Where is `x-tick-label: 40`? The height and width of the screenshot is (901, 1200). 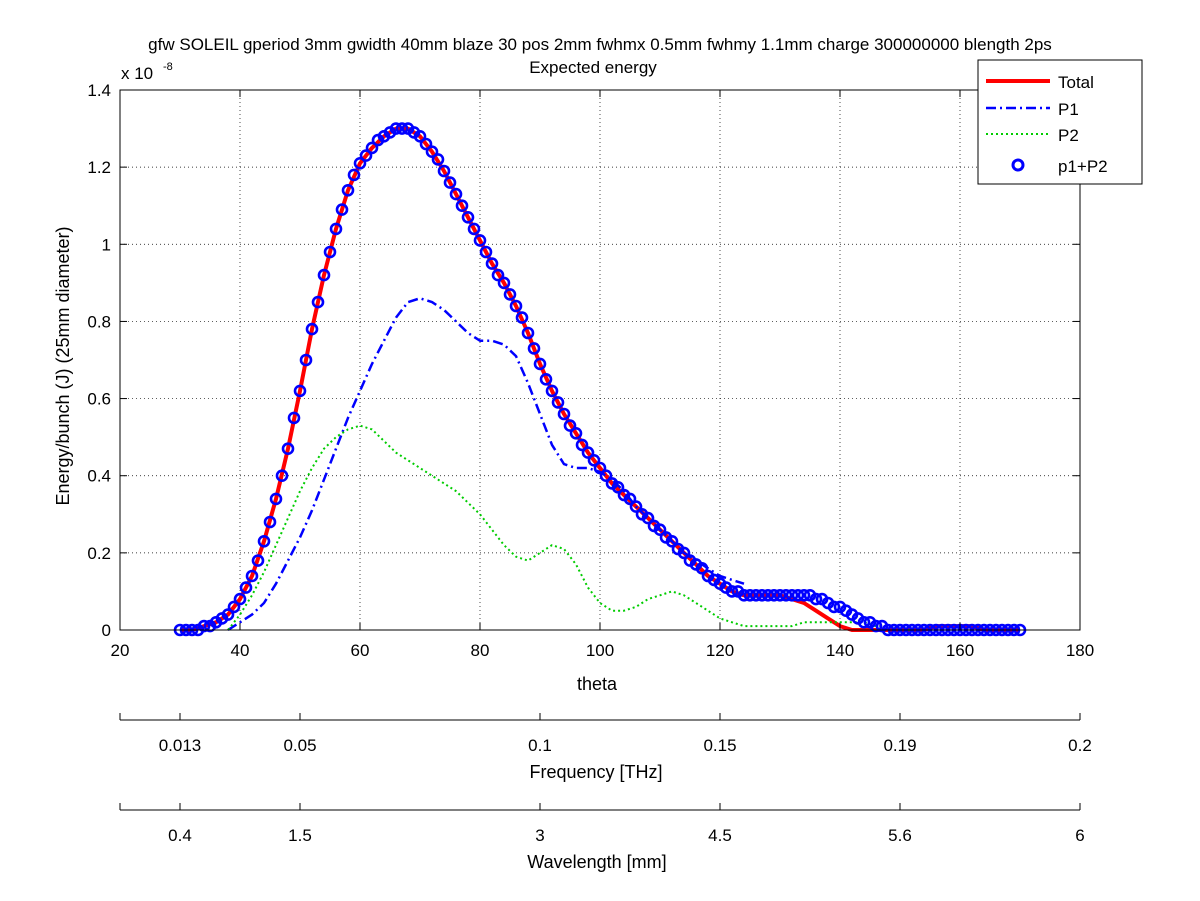 x-tick-label: 40 is located at coordinates (240, 650).